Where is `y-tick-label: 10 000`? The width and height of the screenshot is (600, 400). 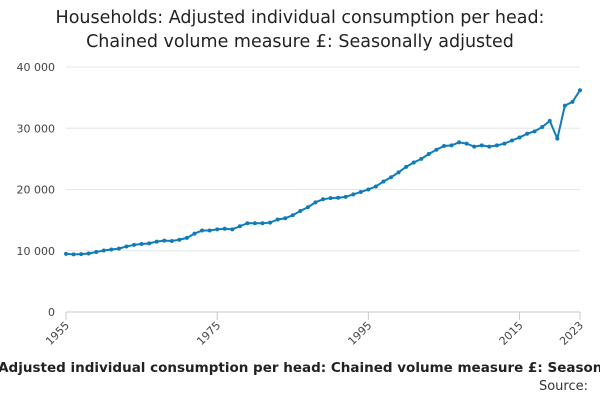 y-tick-label: 10 000 is located at coordinates (36, 251).